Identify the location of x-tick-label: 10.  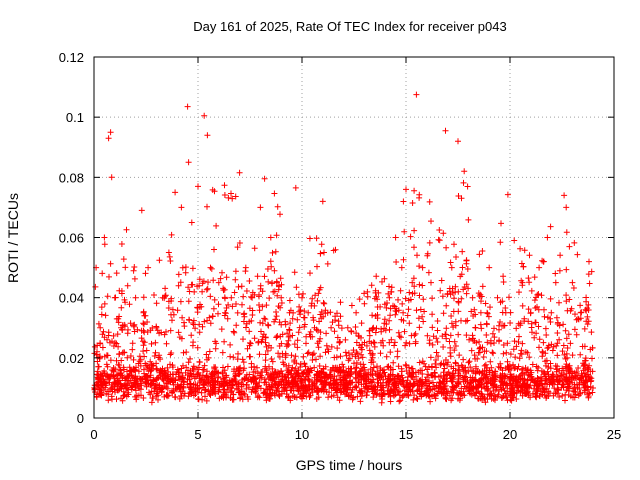
(302, 434).